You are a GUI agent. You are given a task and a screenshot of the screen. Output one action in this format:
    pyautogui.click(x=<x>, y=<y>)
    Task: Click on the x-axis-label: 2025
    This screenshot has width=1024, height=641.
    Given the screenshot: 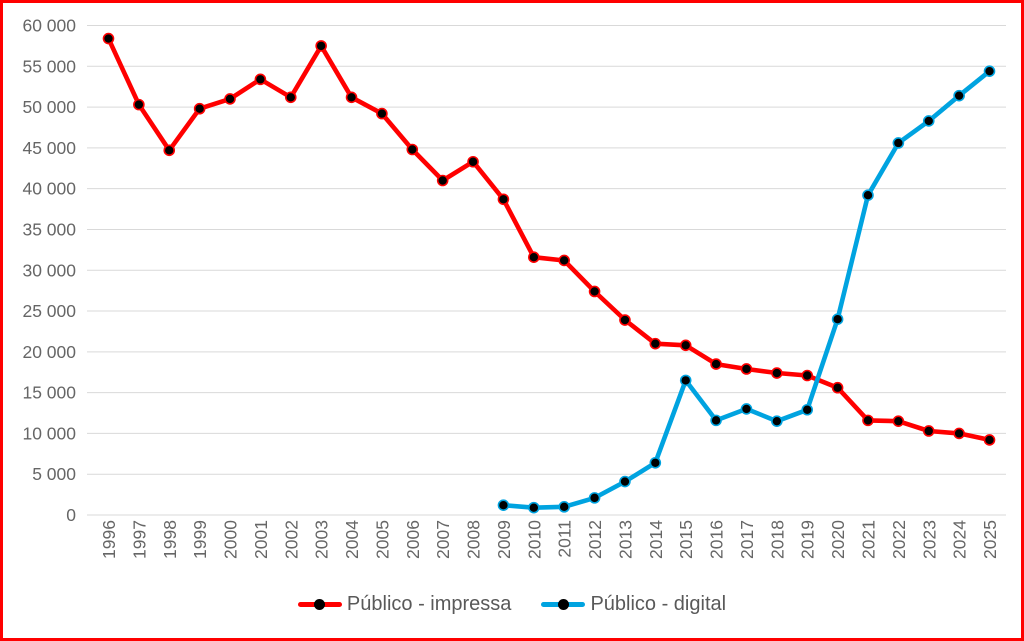 What is the action you would take?
    pyautogui.click(x=990, y=539)
    